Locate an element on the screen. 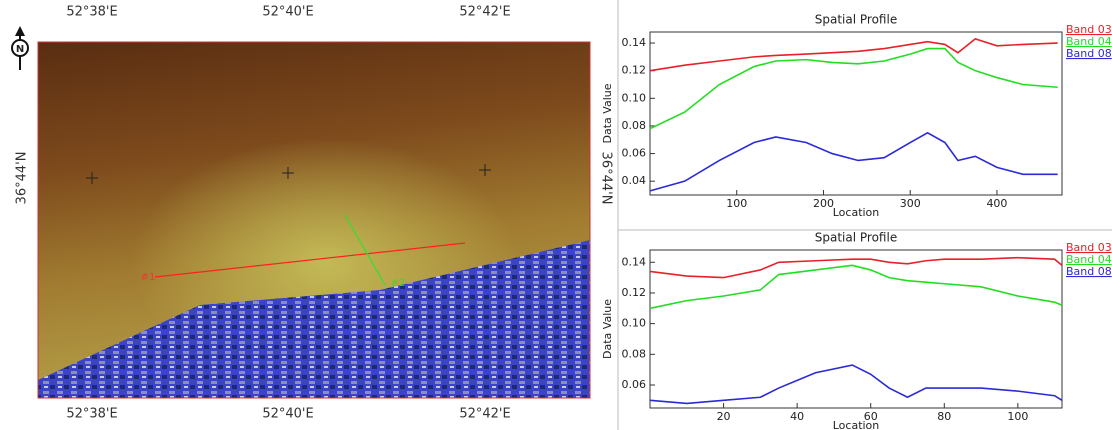  x-tick-label: 20 is located at coordinates (724, 416).